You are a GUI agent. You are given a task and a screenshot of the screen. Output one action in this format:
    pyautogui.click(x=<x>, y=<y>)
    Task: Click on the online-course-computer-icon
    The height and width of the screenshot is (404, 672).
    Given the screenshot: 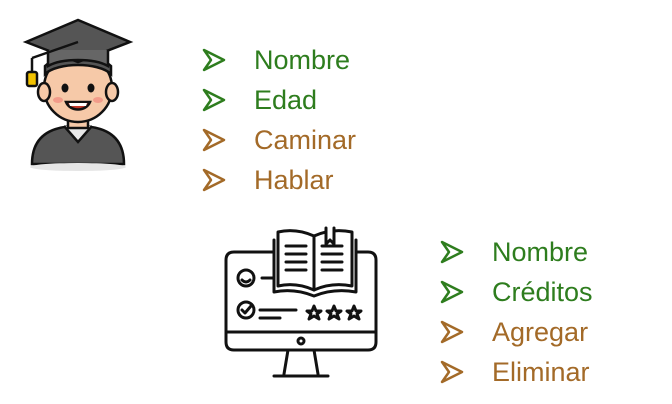 What is the action you would take?
    pyautogui.click(x=301, y=302)
    